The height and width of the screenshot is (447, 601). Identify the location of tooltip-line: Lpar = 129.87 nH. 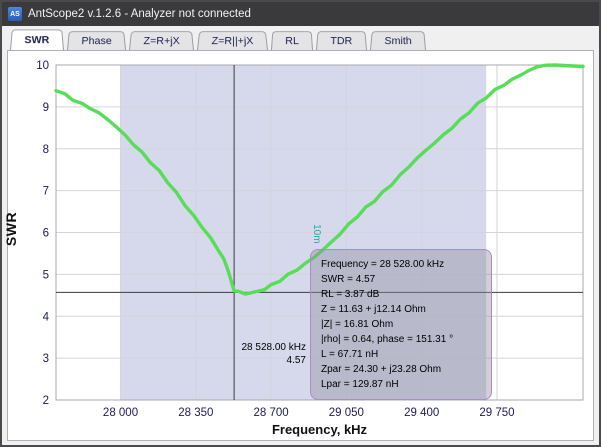
(360, 384).